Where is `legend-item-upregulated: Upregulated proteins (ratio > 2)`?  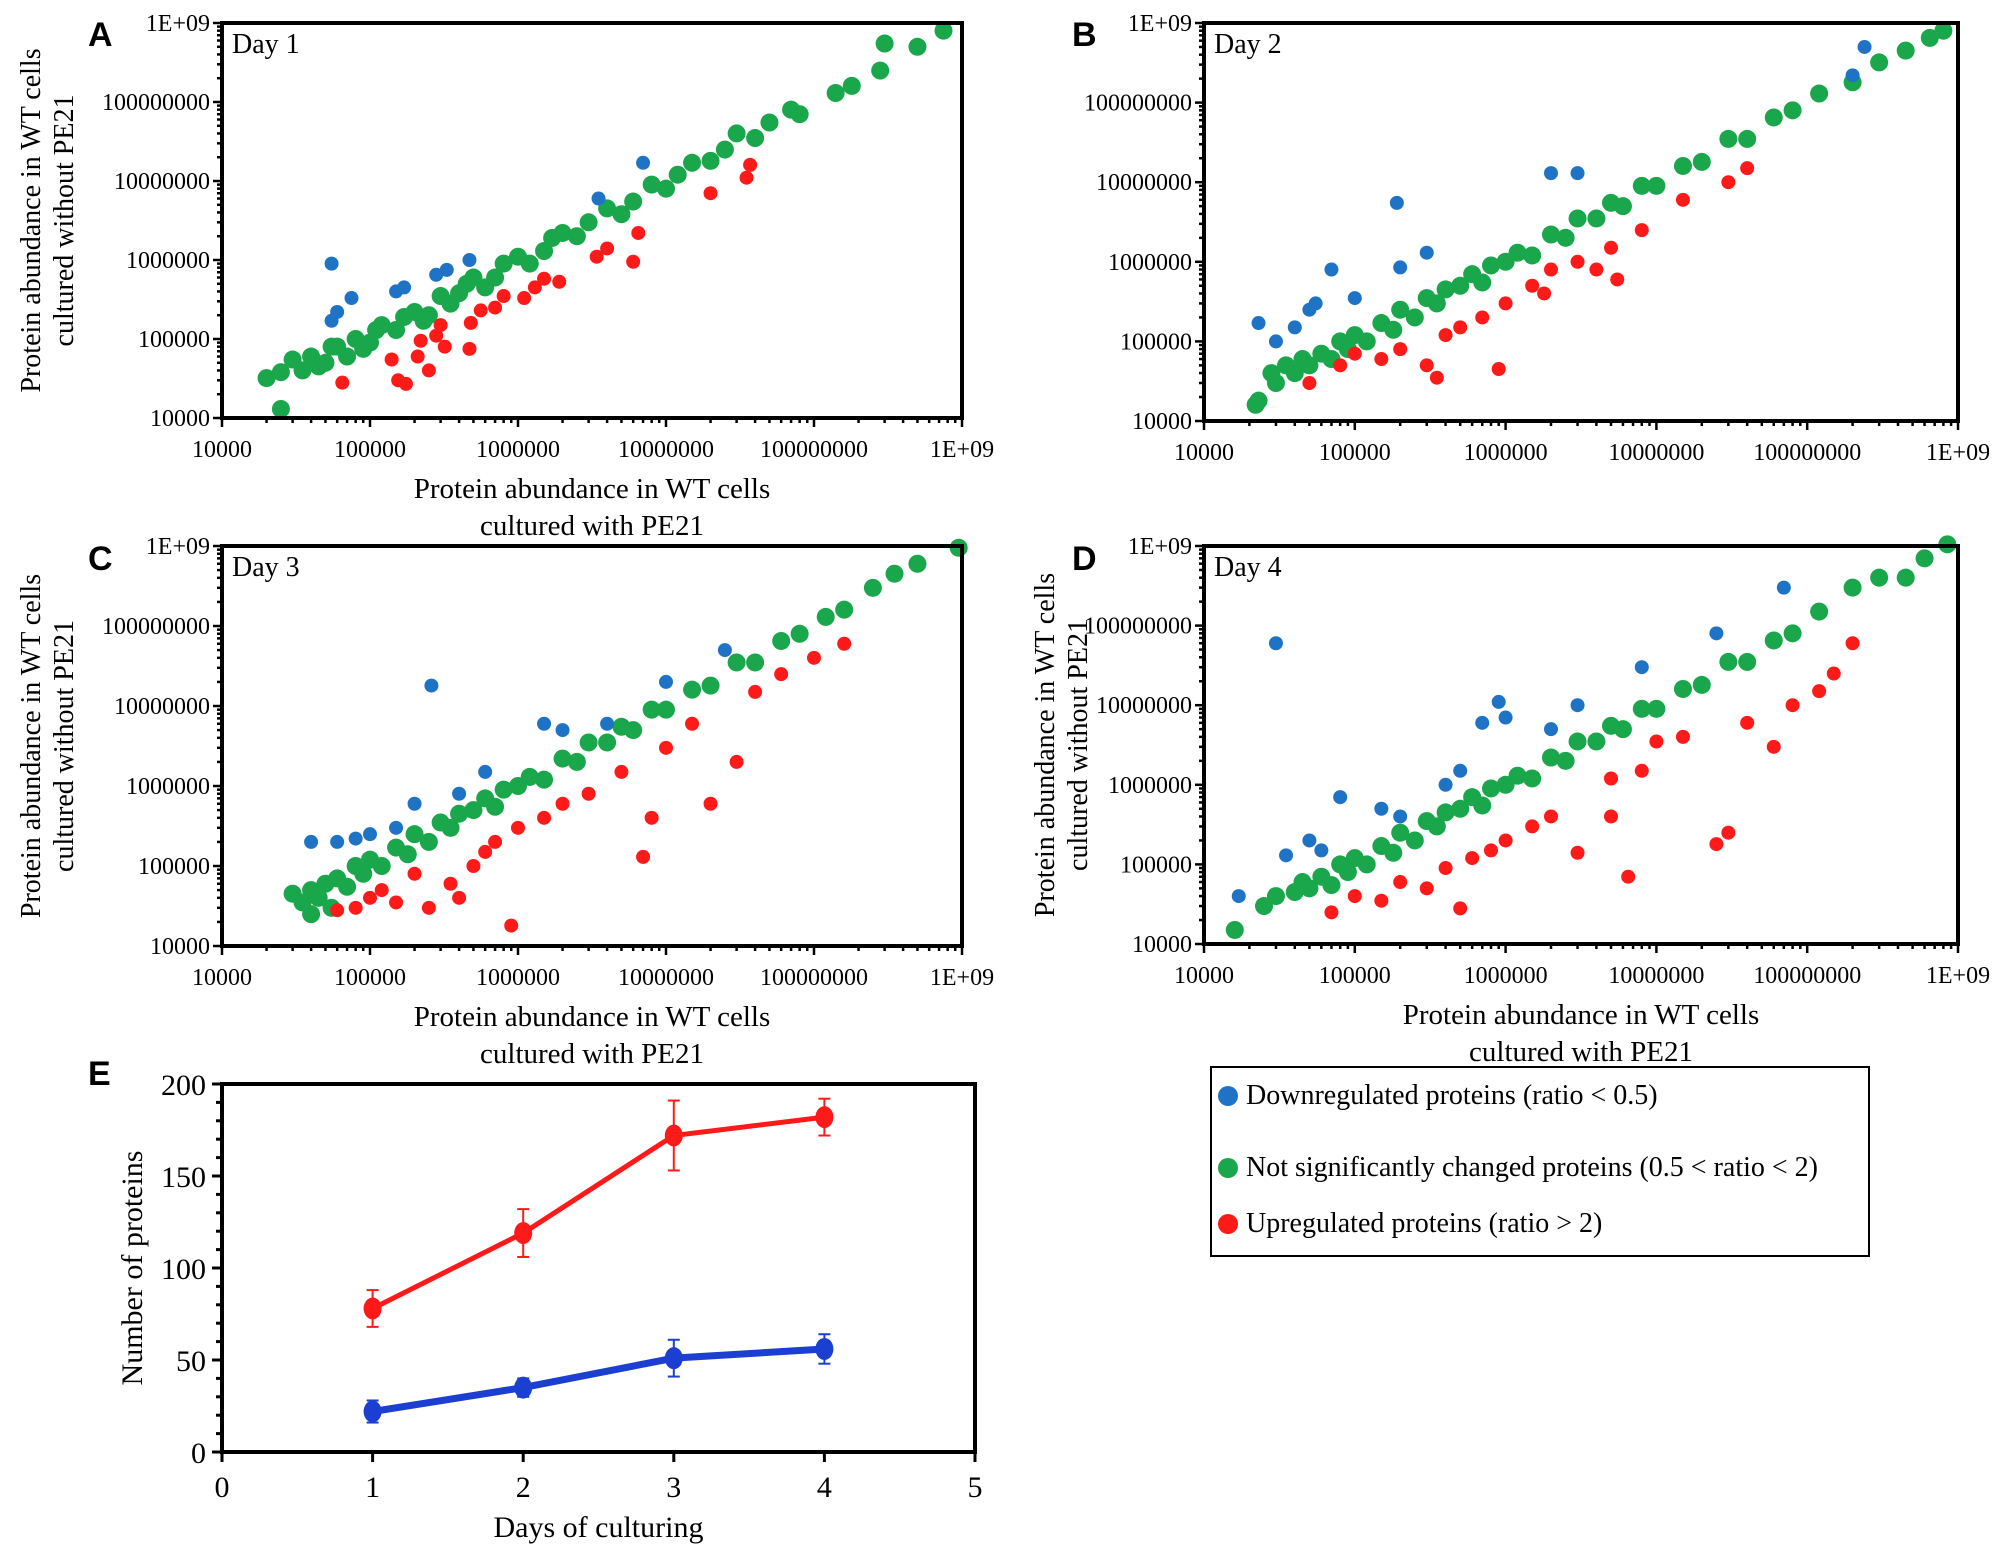 legend-item-upregulated: Upregulated proteins (ratio > 2) is located at coordinates (1410, 1224).